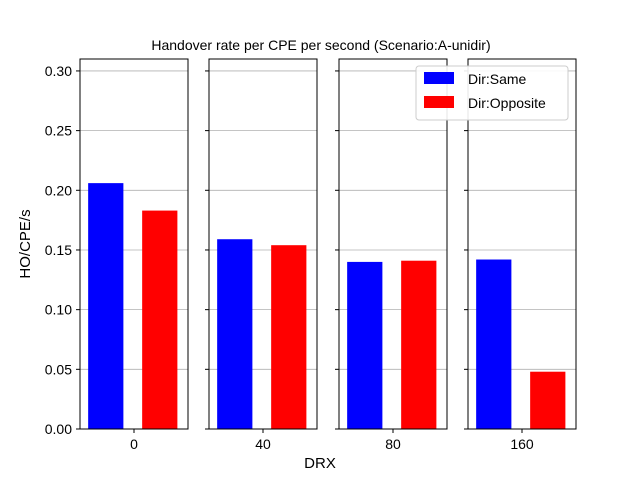 This screenshot has height=482, width=640. What do you see at coordinates (497, 79) in the screenshot?
I see `legend-label: Dir:Same` at bounding box center [497, 79].